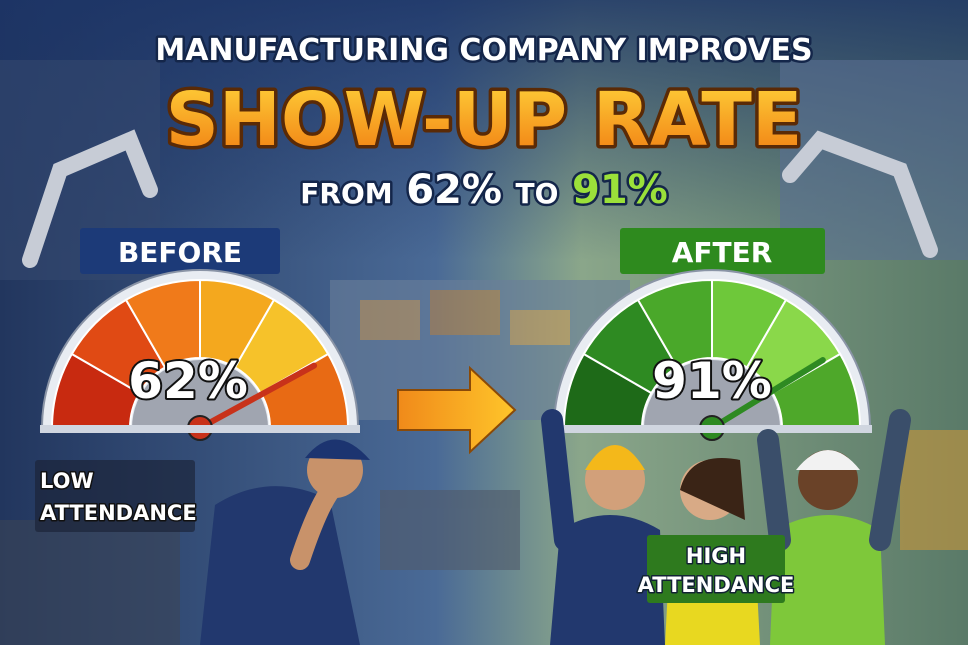 This screenshot has width=968, height=645. What do you see at coordinates (285, 542) in the screenshot?
I see `worker-sad` at bounding box center [285, 542].